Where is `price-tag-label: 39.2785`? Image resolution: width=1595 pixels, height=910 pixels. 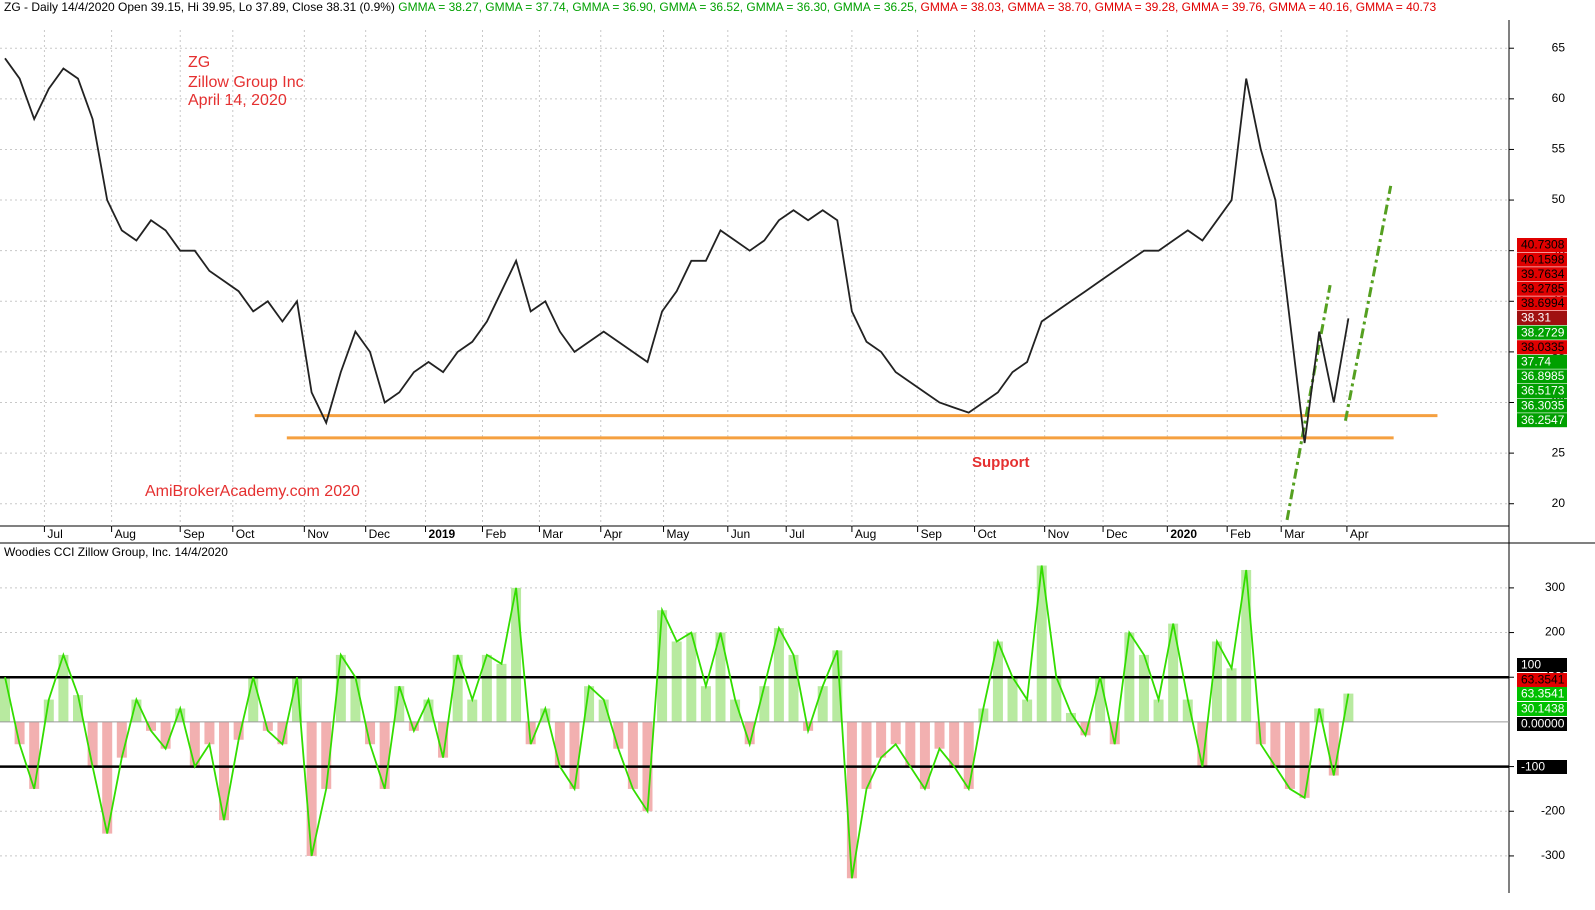 price-tag-label: 39.2785 is located at coordinates (1543, 288).